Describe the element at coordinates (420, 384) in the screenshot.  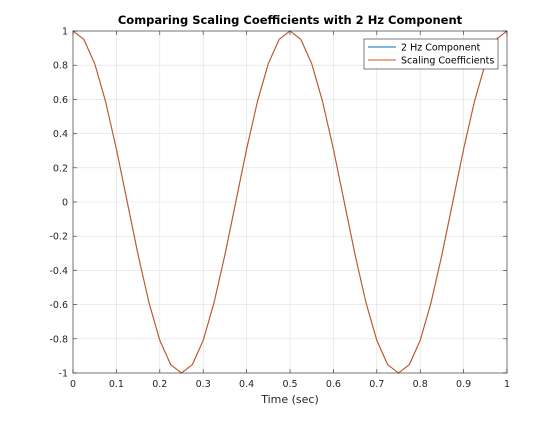
I see `x-tick-label: 0.8` at that location.